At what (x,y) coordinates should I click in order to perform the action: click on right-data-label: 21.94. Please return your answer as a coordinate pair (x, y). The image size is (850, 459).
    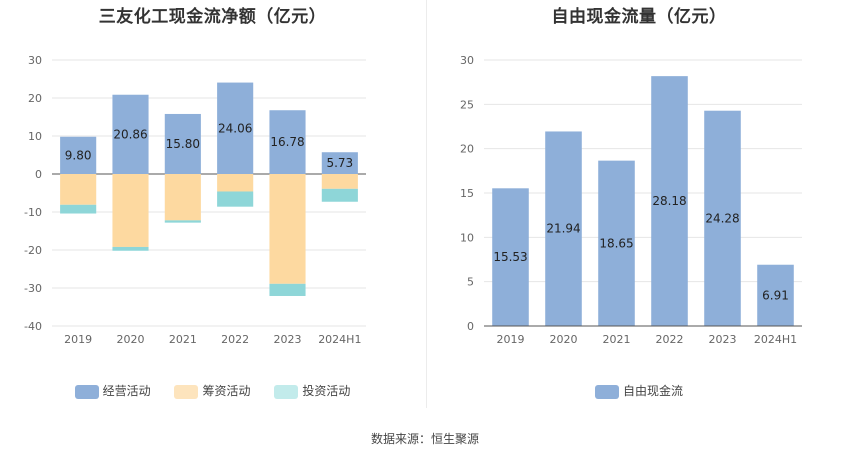
    Looking at the image, I should click on (563, 229).